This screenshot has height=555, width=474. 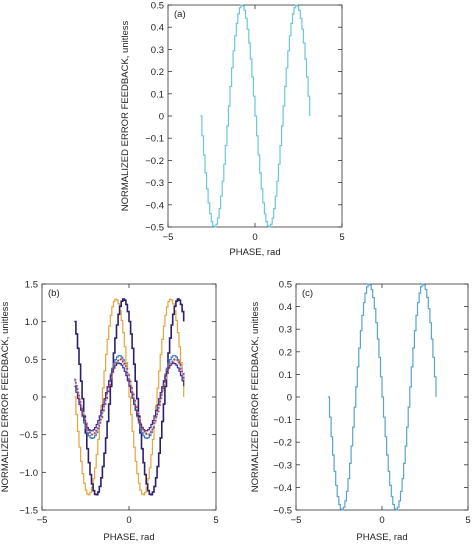 I want to click on y-tick-label: 1.0, so click(x=31, y=322).